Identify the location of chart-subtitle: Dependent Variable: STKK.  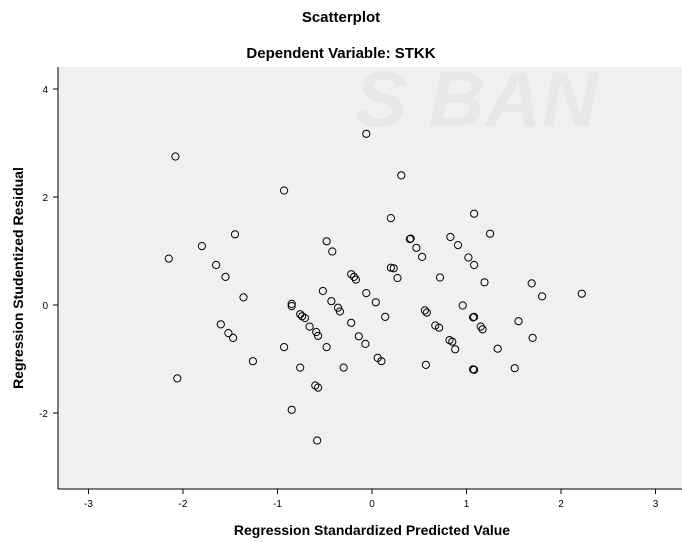
(341, 53).